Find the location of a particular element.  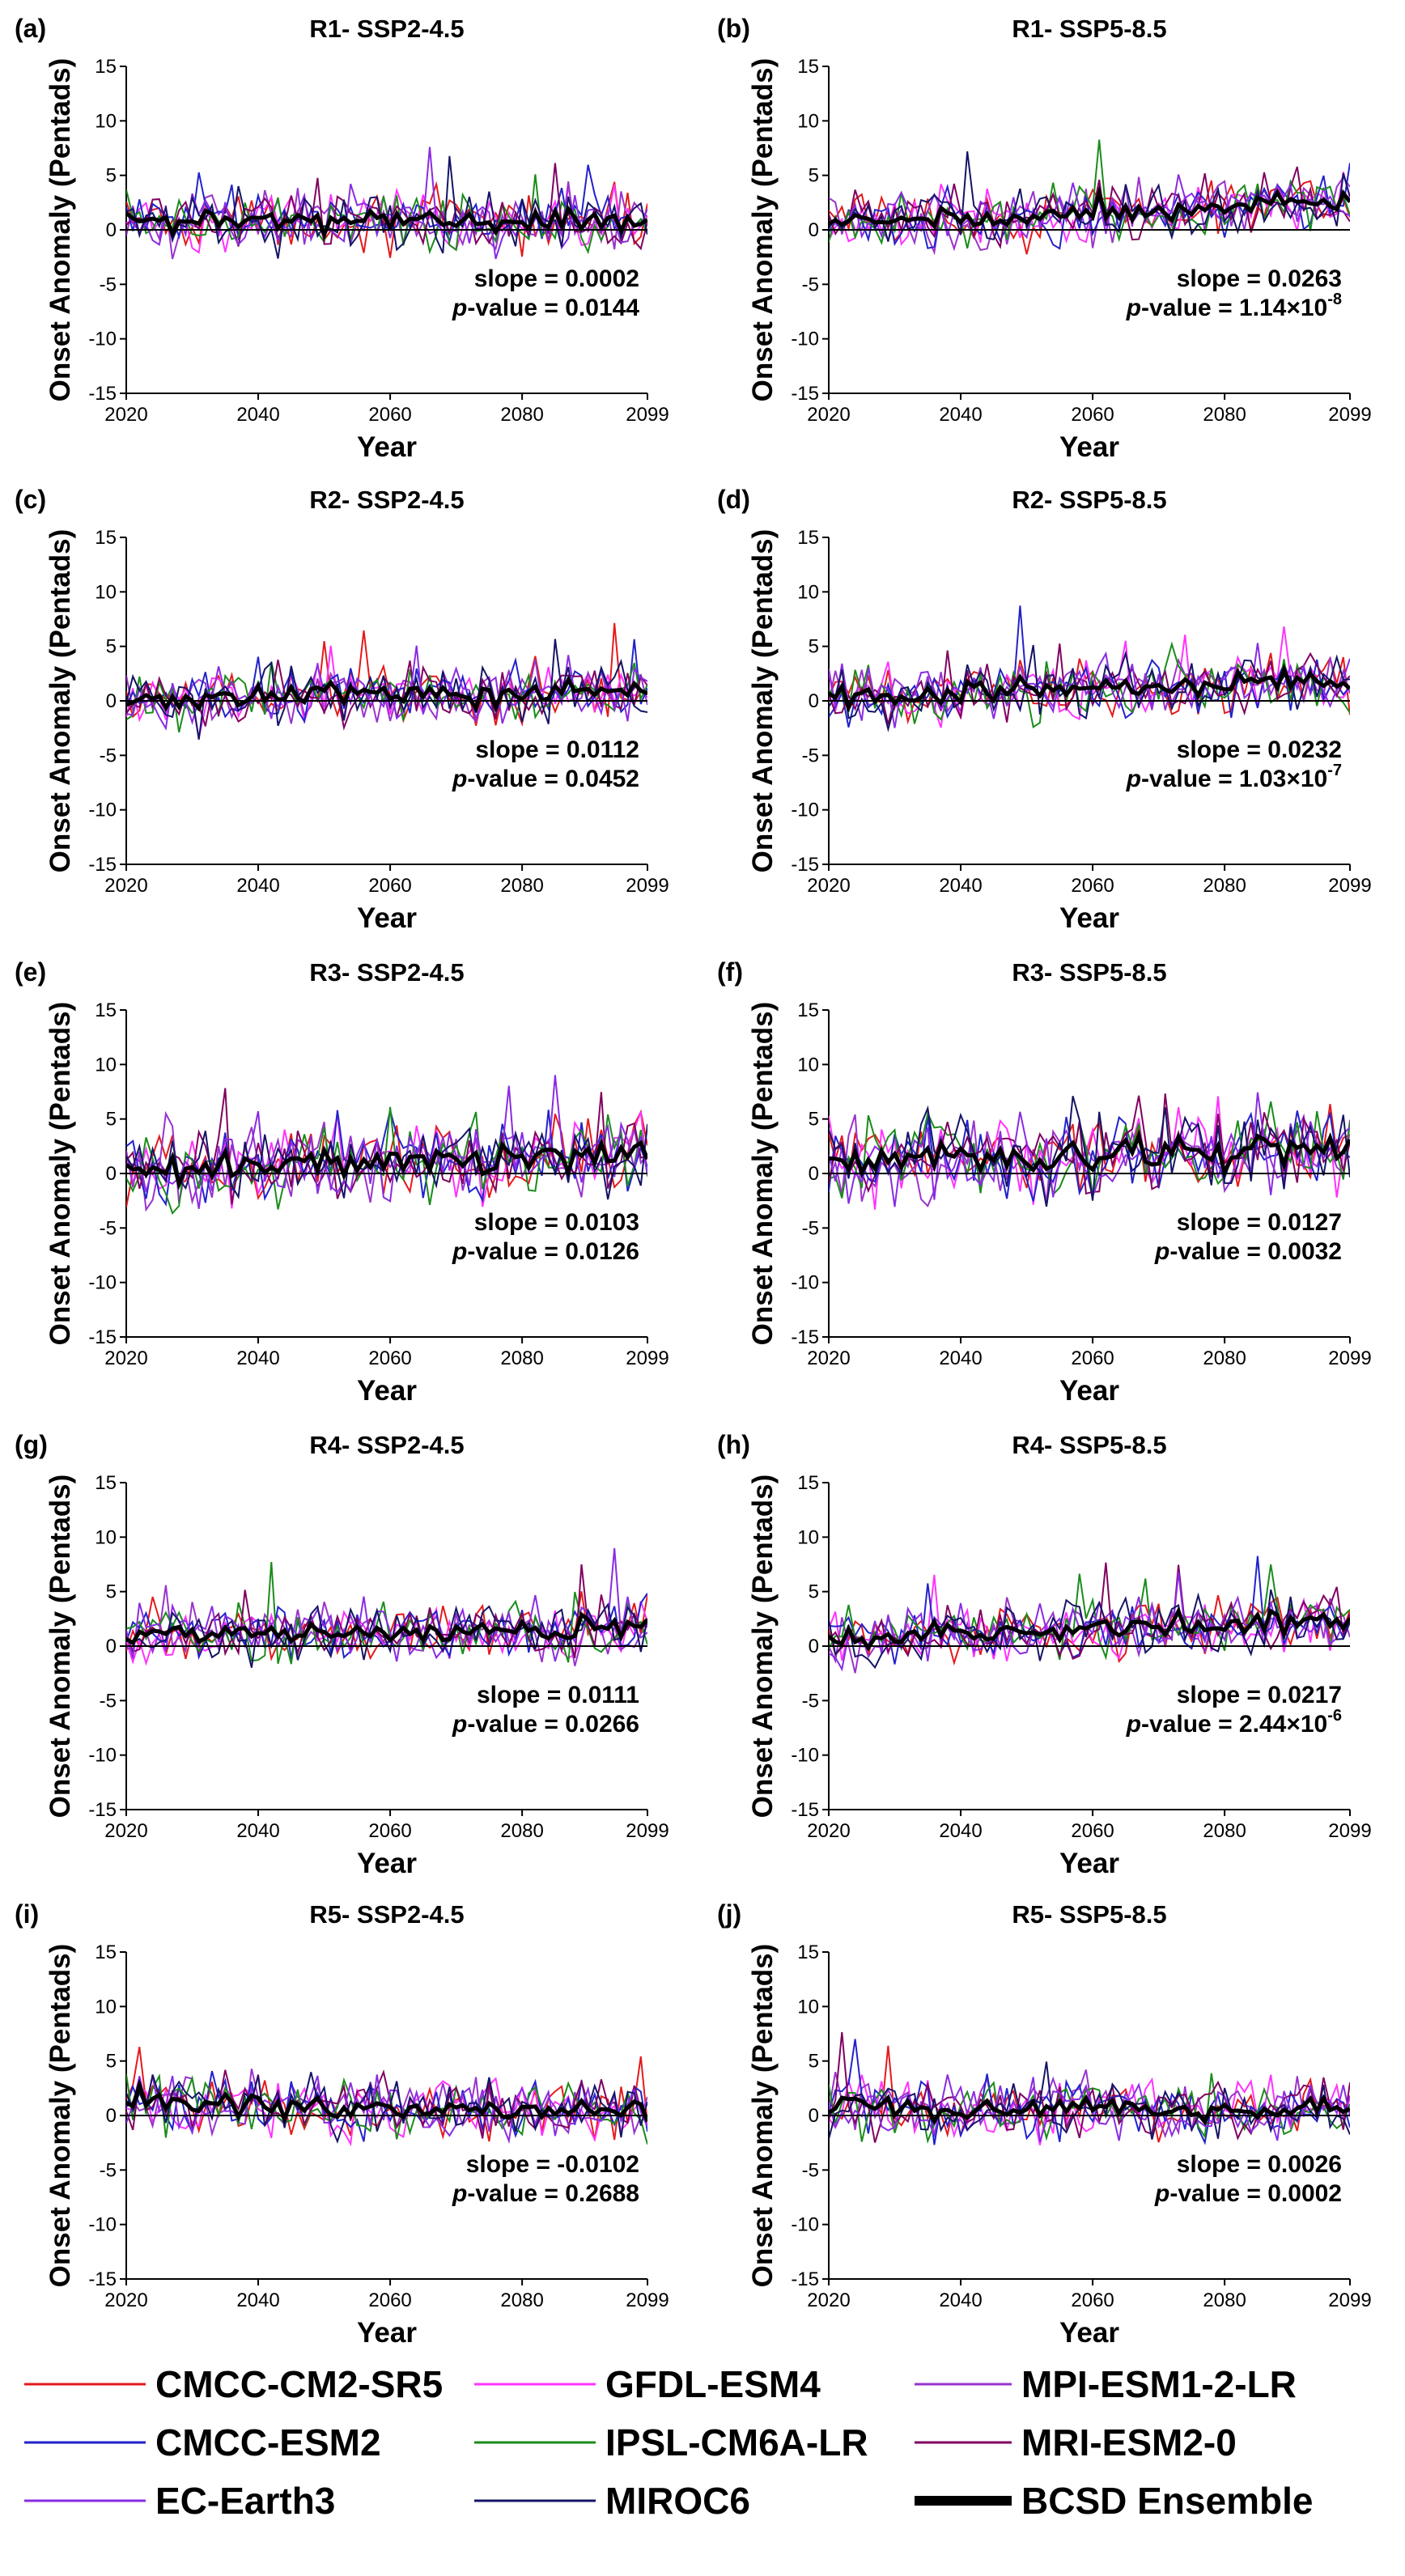

legend-item: MPI-ESM1-2-LR is located at coordinates (1106, 2384).